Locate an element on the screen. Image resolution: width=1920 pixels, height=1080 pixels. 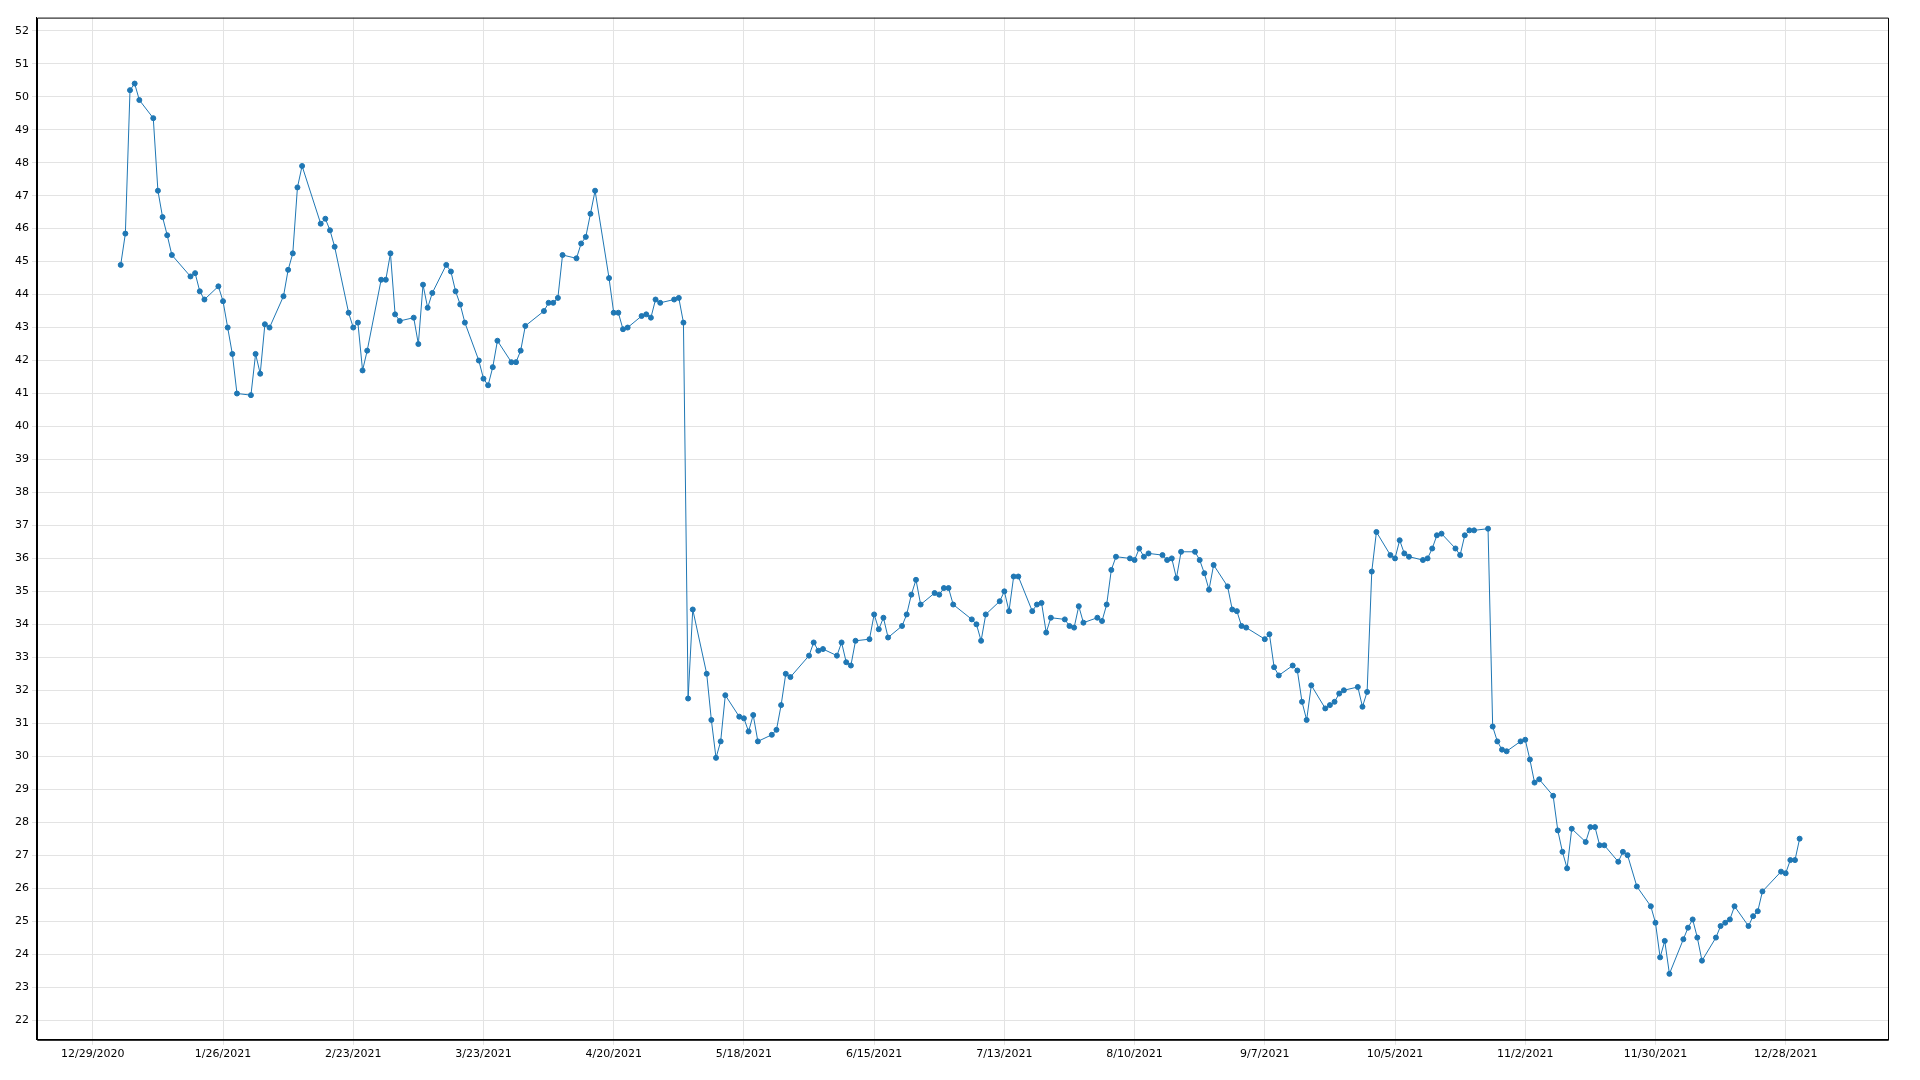
y-tick-label: 46 is located at coordinates (22, 228).